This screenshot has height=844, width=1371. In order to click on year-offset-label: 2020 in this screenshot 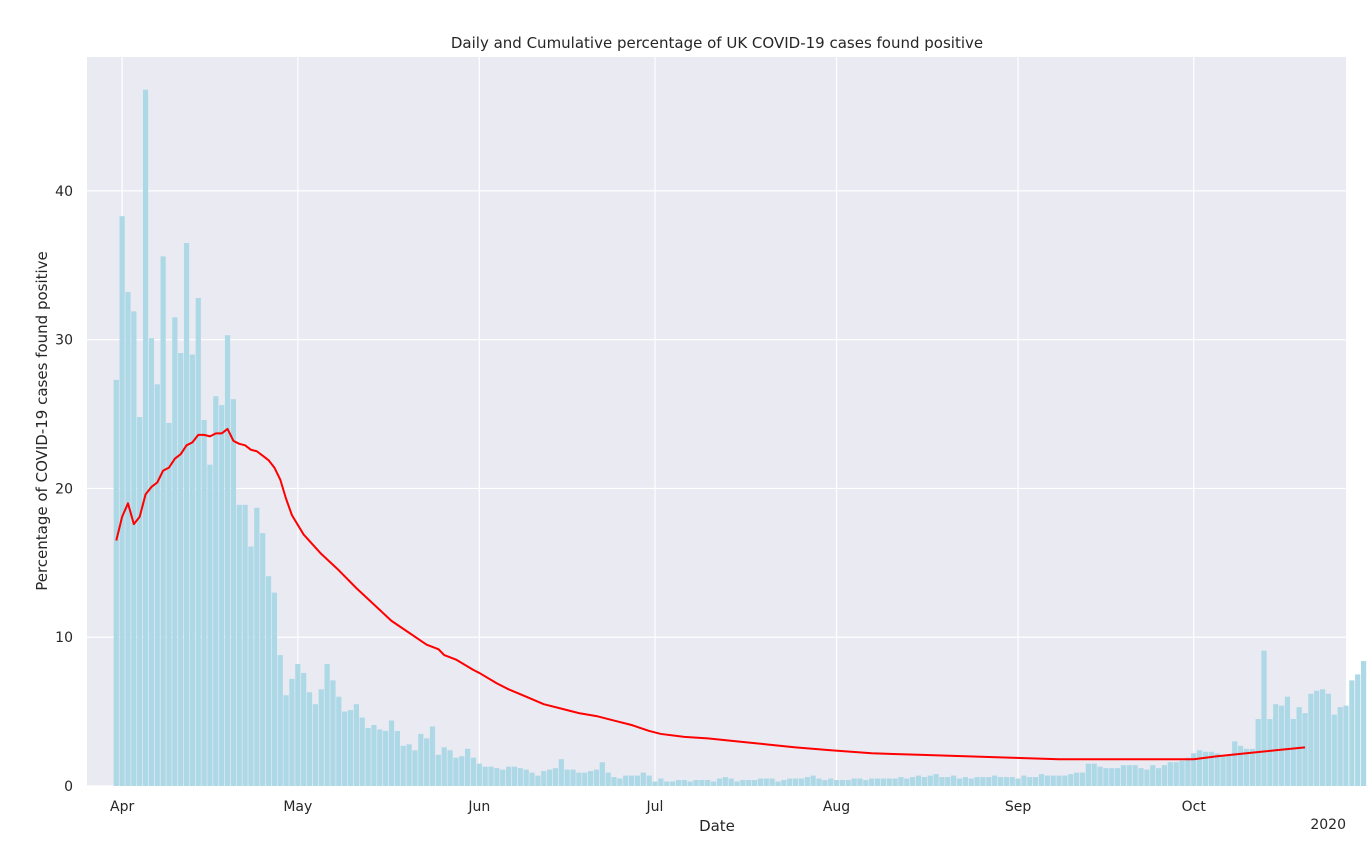, I will do `click(1328, 825)`.